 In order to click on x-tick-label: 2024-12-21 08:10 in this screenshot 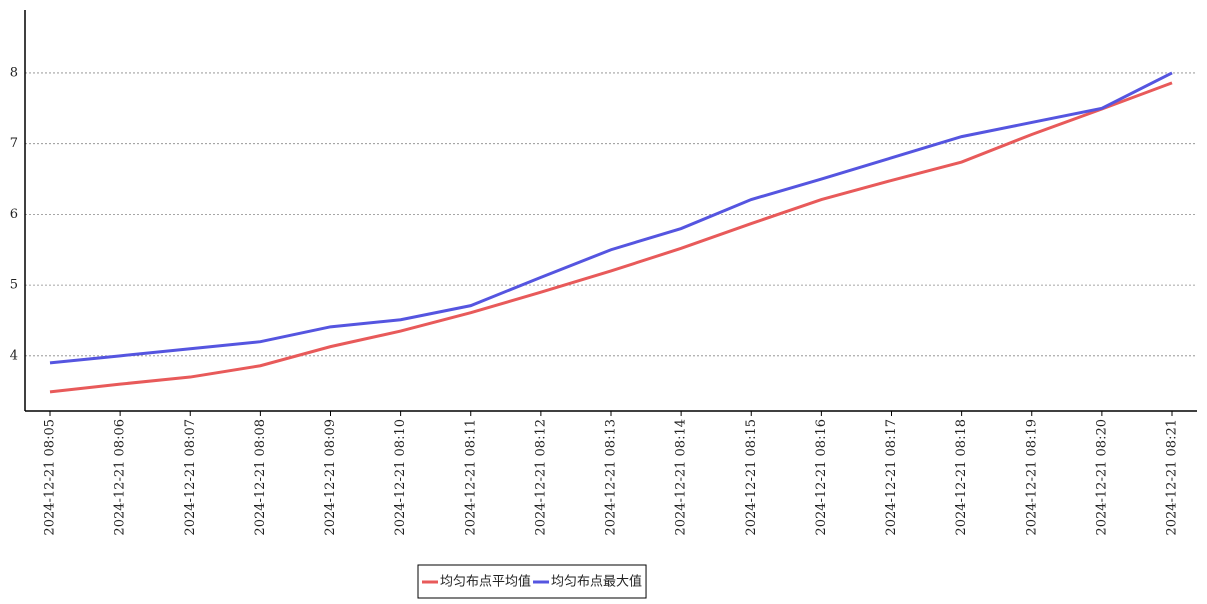, I will do `click(400, 477)`.